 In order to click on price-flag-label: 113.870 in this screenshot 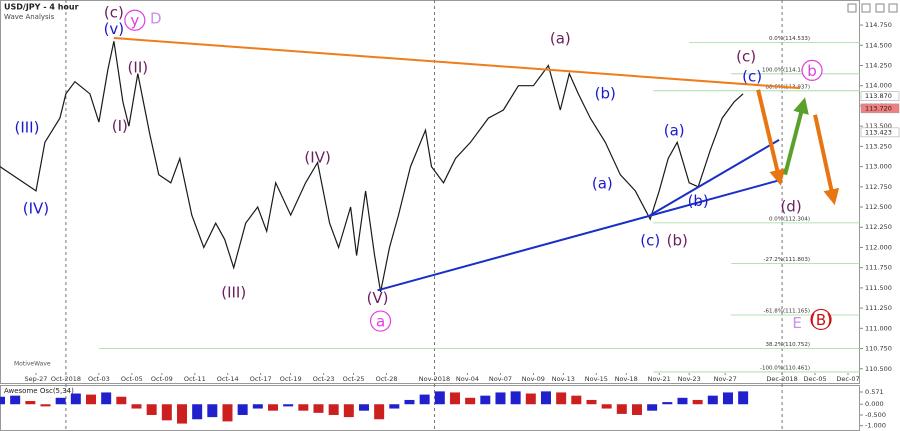, I will do `click(878, 96)`.